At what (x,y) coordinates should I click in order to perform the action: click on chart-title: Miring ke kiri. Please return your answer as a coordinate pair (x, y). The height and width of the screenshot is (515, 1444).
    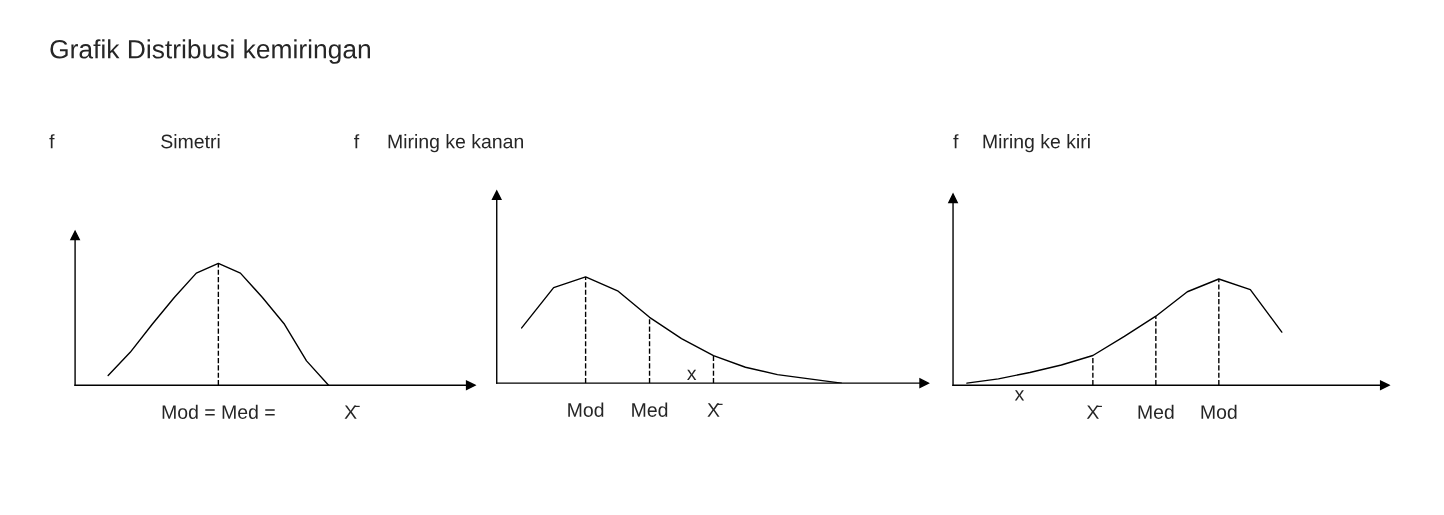
    Looking at the image, I should click on (1036, 143).